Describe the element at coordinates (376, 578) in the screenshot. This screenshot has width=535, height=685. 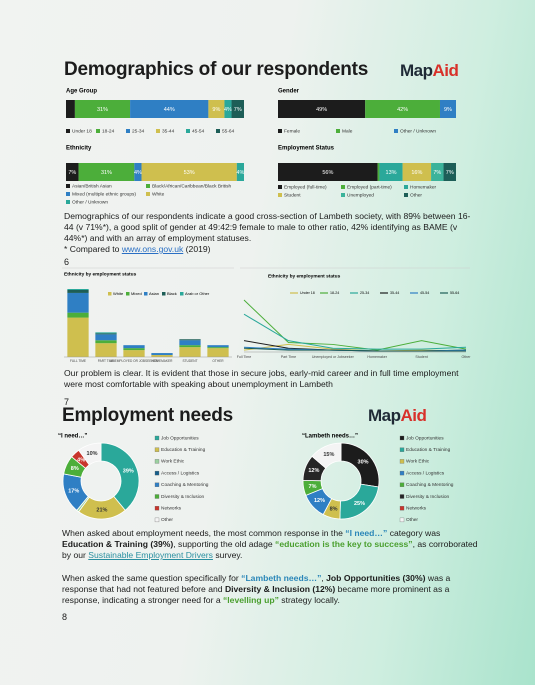
I see `text-run: Job Opportunities (30%)` at that location.